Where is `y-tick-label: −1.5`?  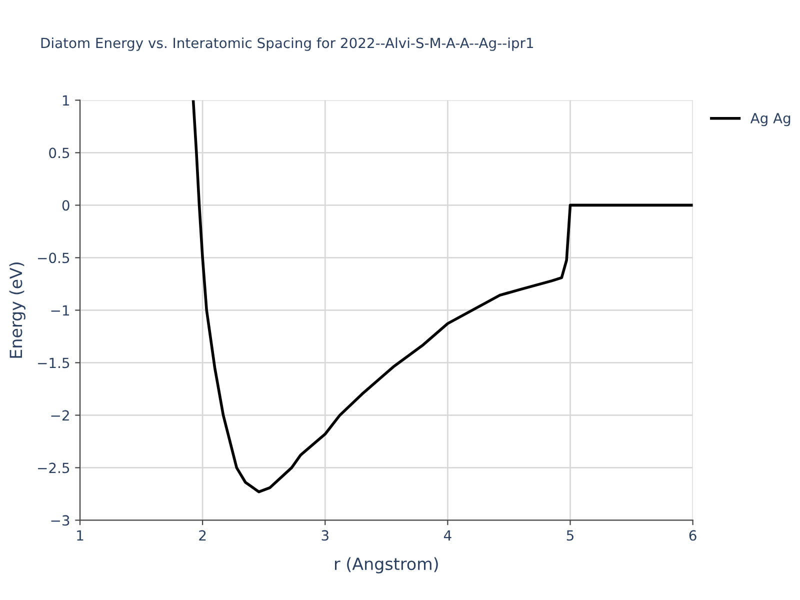 y-tick-label: −1.5 is located at coordinates (54, 363).